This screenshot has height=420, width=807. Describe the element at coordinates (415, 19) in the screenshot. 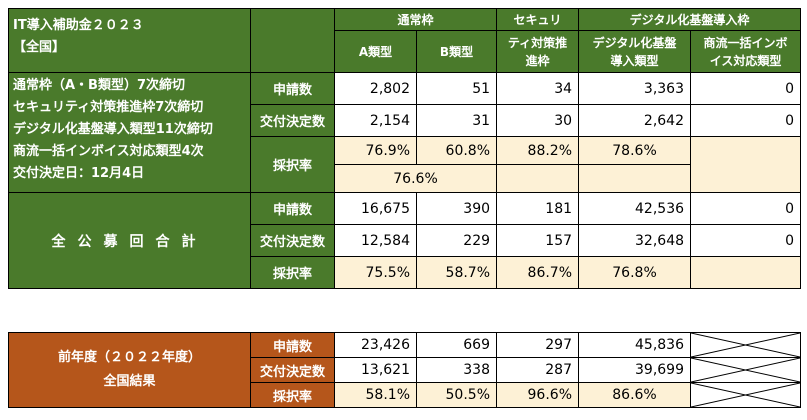

I see `header-normal-frame: 通常枠` at that location.